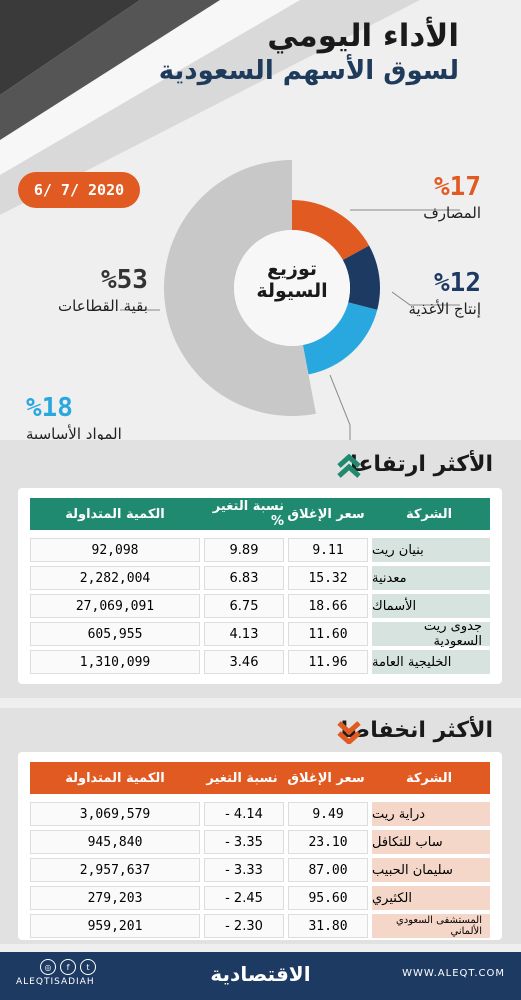 The height and width of the screenshot is (1000, 521). Describe the element at coordinates (244, 842) in the screenshot. I see `change-cell: - 3.35` at that location.